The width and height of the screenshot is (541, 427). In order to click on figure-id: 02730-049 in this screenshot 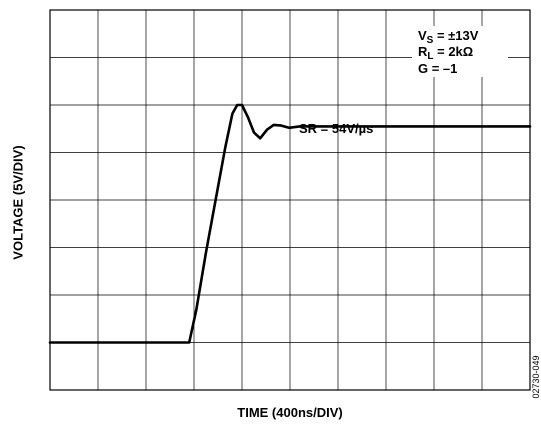, I will do `click(536, 377)`.